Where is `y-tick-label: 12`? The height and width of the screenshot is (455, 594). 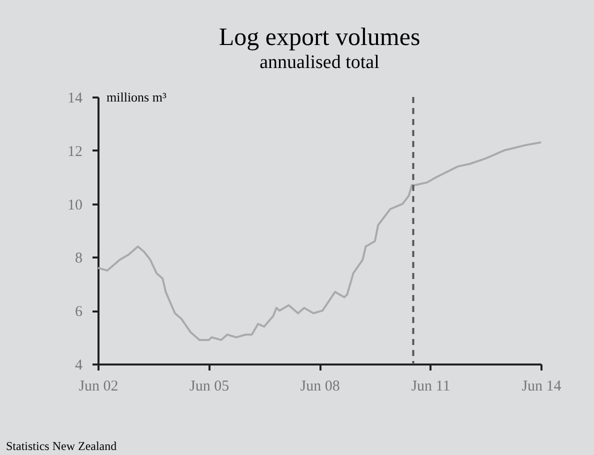 y-tick-label: 12 is located at coordinates (75, 152).